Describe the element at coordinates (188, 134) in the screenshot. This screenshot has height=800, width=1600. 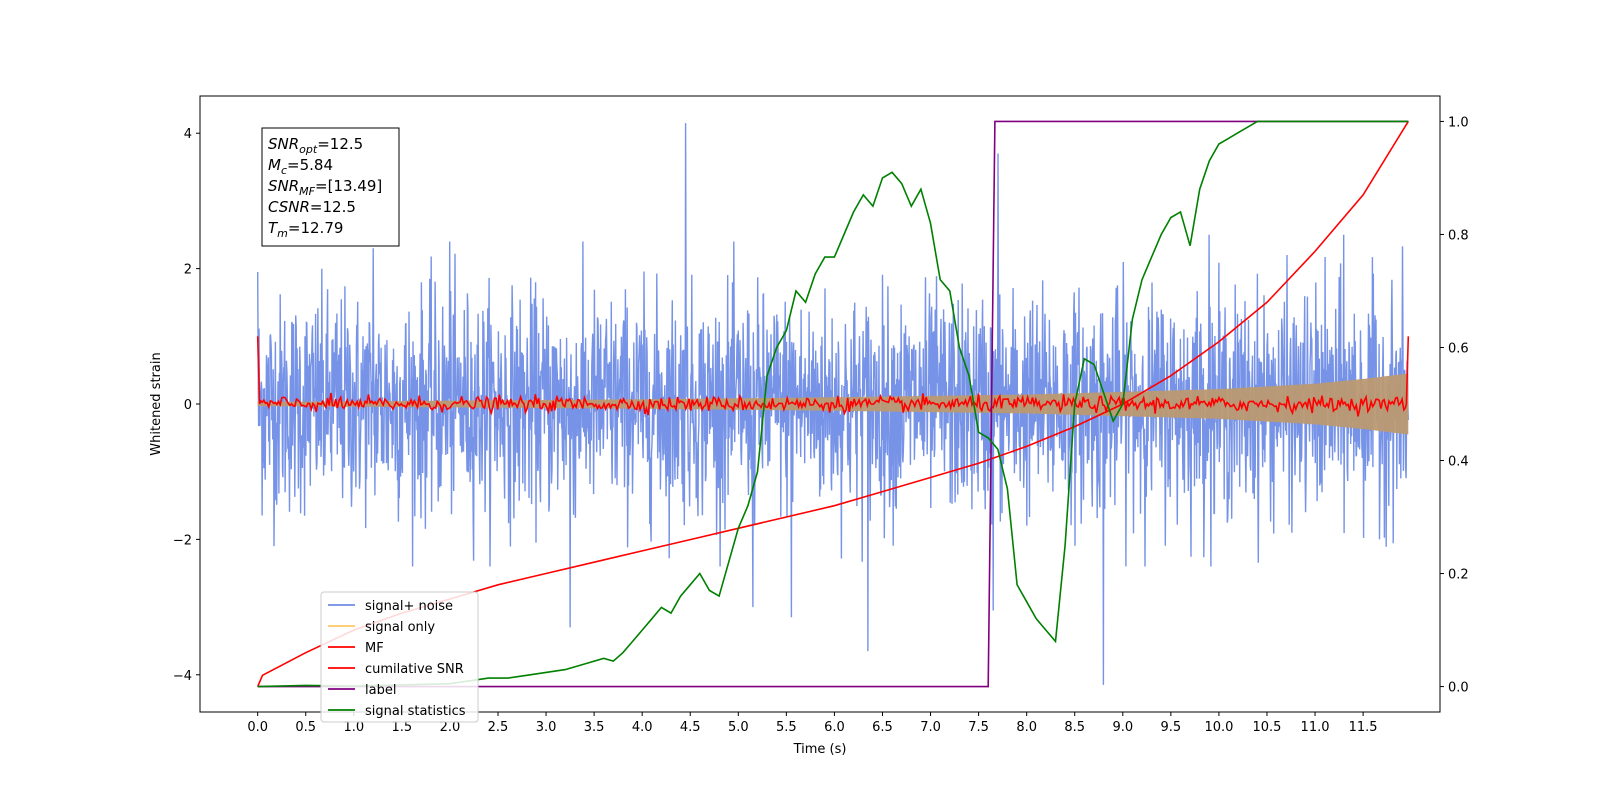
I see `y-left-tick-label: 4` at that location.